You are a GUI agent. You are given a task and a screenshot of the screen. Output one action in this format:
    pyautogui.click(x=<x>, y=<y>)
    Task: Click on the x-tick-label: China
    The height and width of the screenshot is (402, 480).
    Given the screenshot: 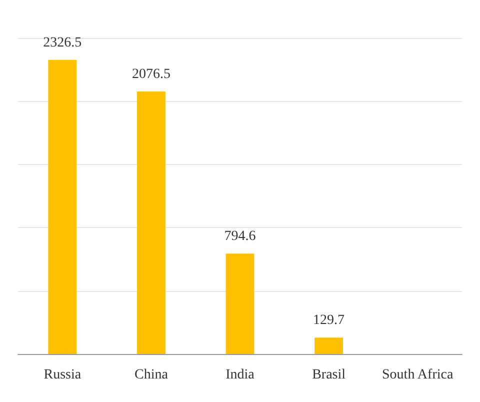 What is the action you would take?
    pyautogui.click(x=151, y=375)
    